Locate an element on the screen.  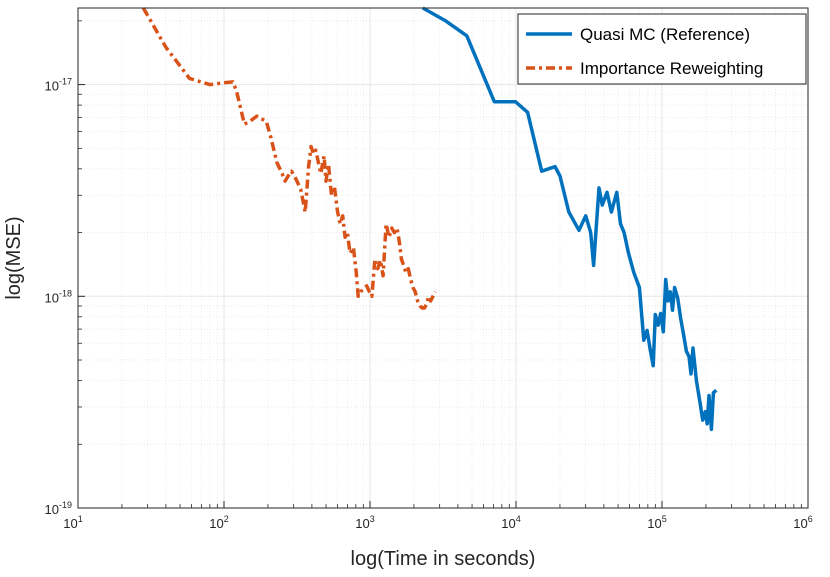
x-axis-label: log(Time in seconds) is located at coordinates (443, 559).